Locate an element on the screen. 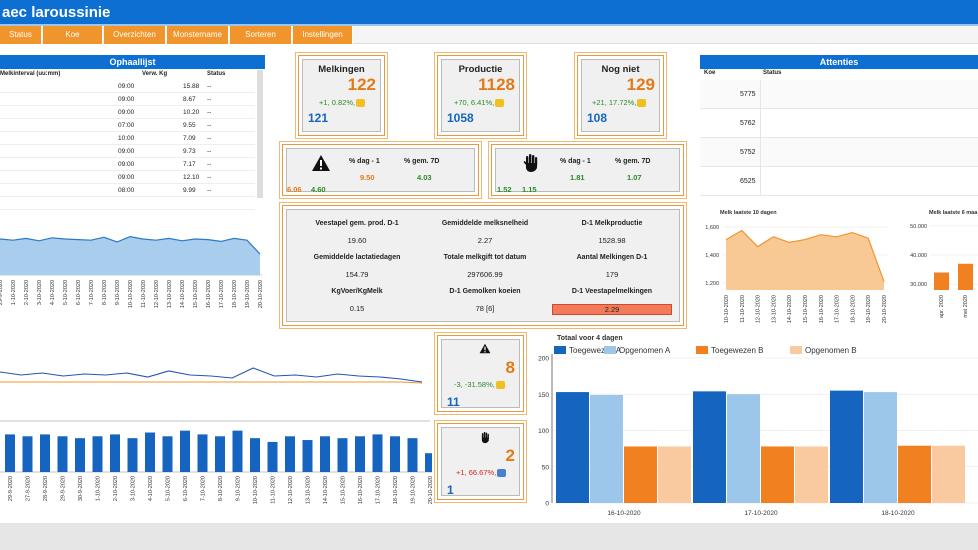 The image size is (978, 550). table-row: 09:00 9.73 -- is located at coordinates (127, 151).